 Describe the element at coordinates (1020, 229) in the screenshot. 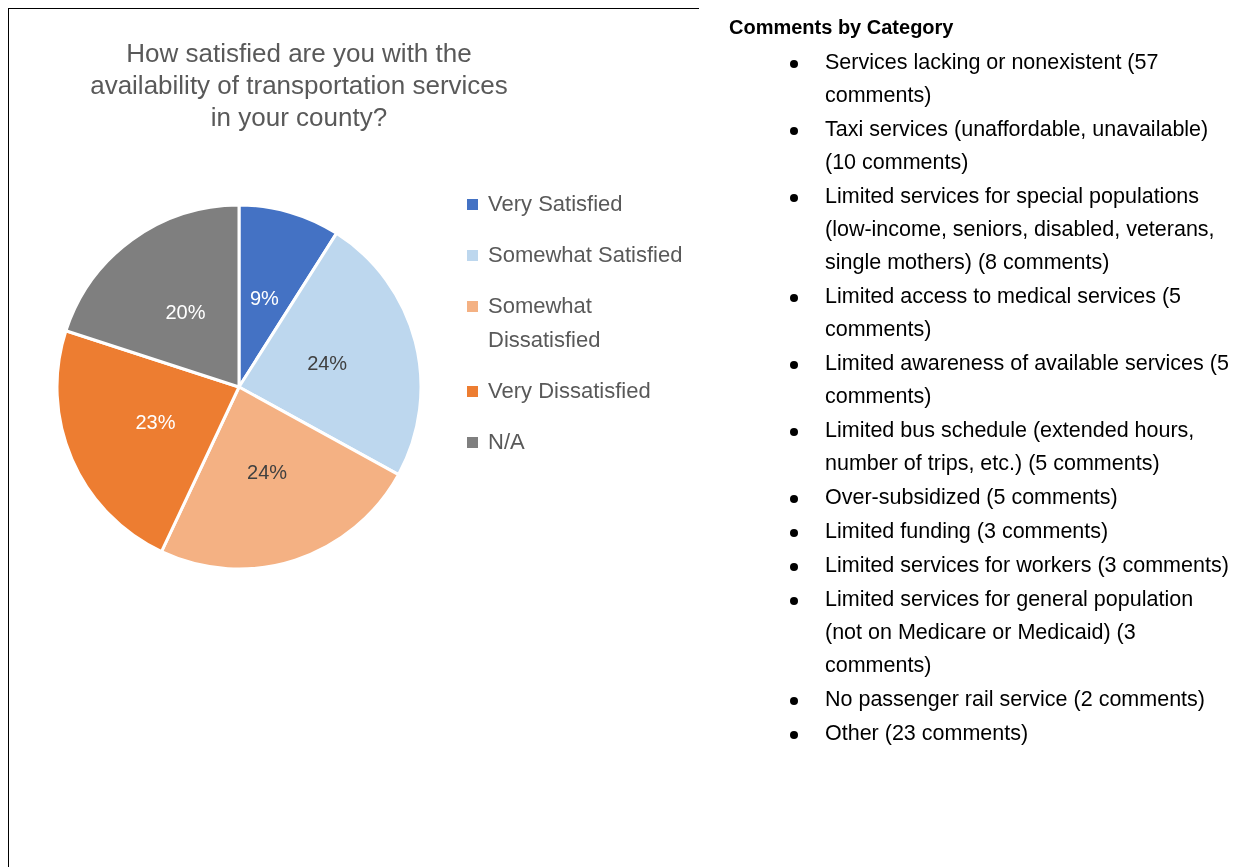

I see `text: Limited services for special populations (low-income, seniors, disabled, veterans, single mothers) (8 comments)` at that location.